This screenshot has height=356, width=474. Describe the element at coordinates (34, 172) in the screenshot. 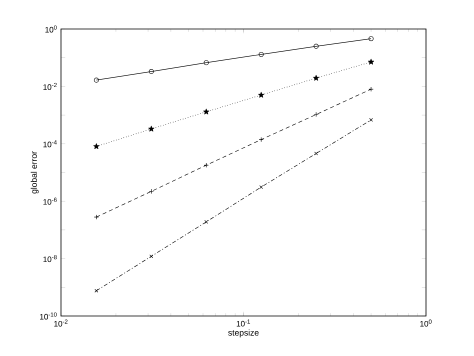

I see `y-axis-title: global error` at that location.